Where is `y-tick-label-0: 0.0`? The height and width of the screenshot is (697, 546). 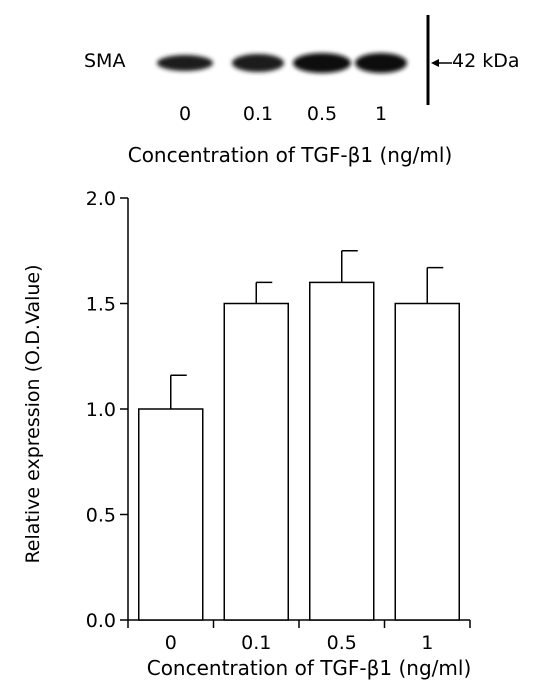 y-tick-label-0: 0.0 is located at coordinates (101, 621).